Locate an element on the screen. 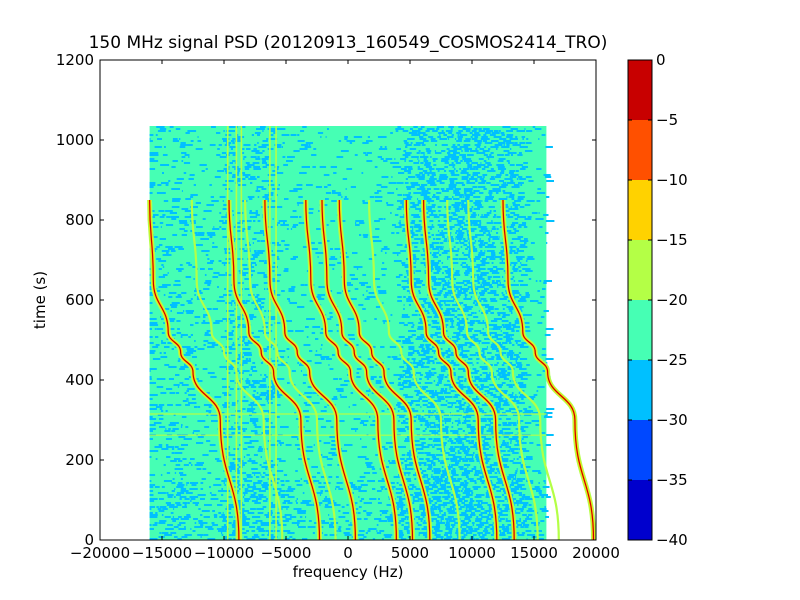 This screenshot has height=600, width=800. y-tick-label-4: 800 is located at coordinates (79, 220).